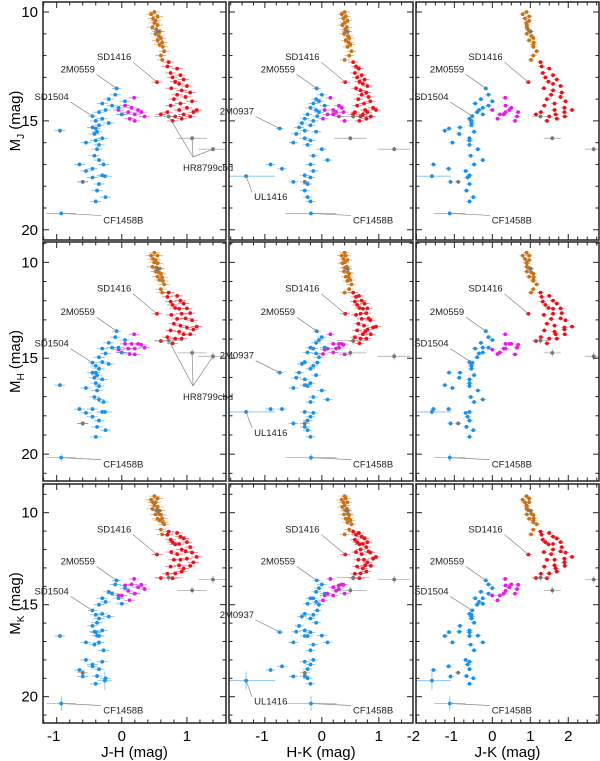 The width and height of the screenshot is (600, 761). I want to click on point-sd1504, so click(317, 116).